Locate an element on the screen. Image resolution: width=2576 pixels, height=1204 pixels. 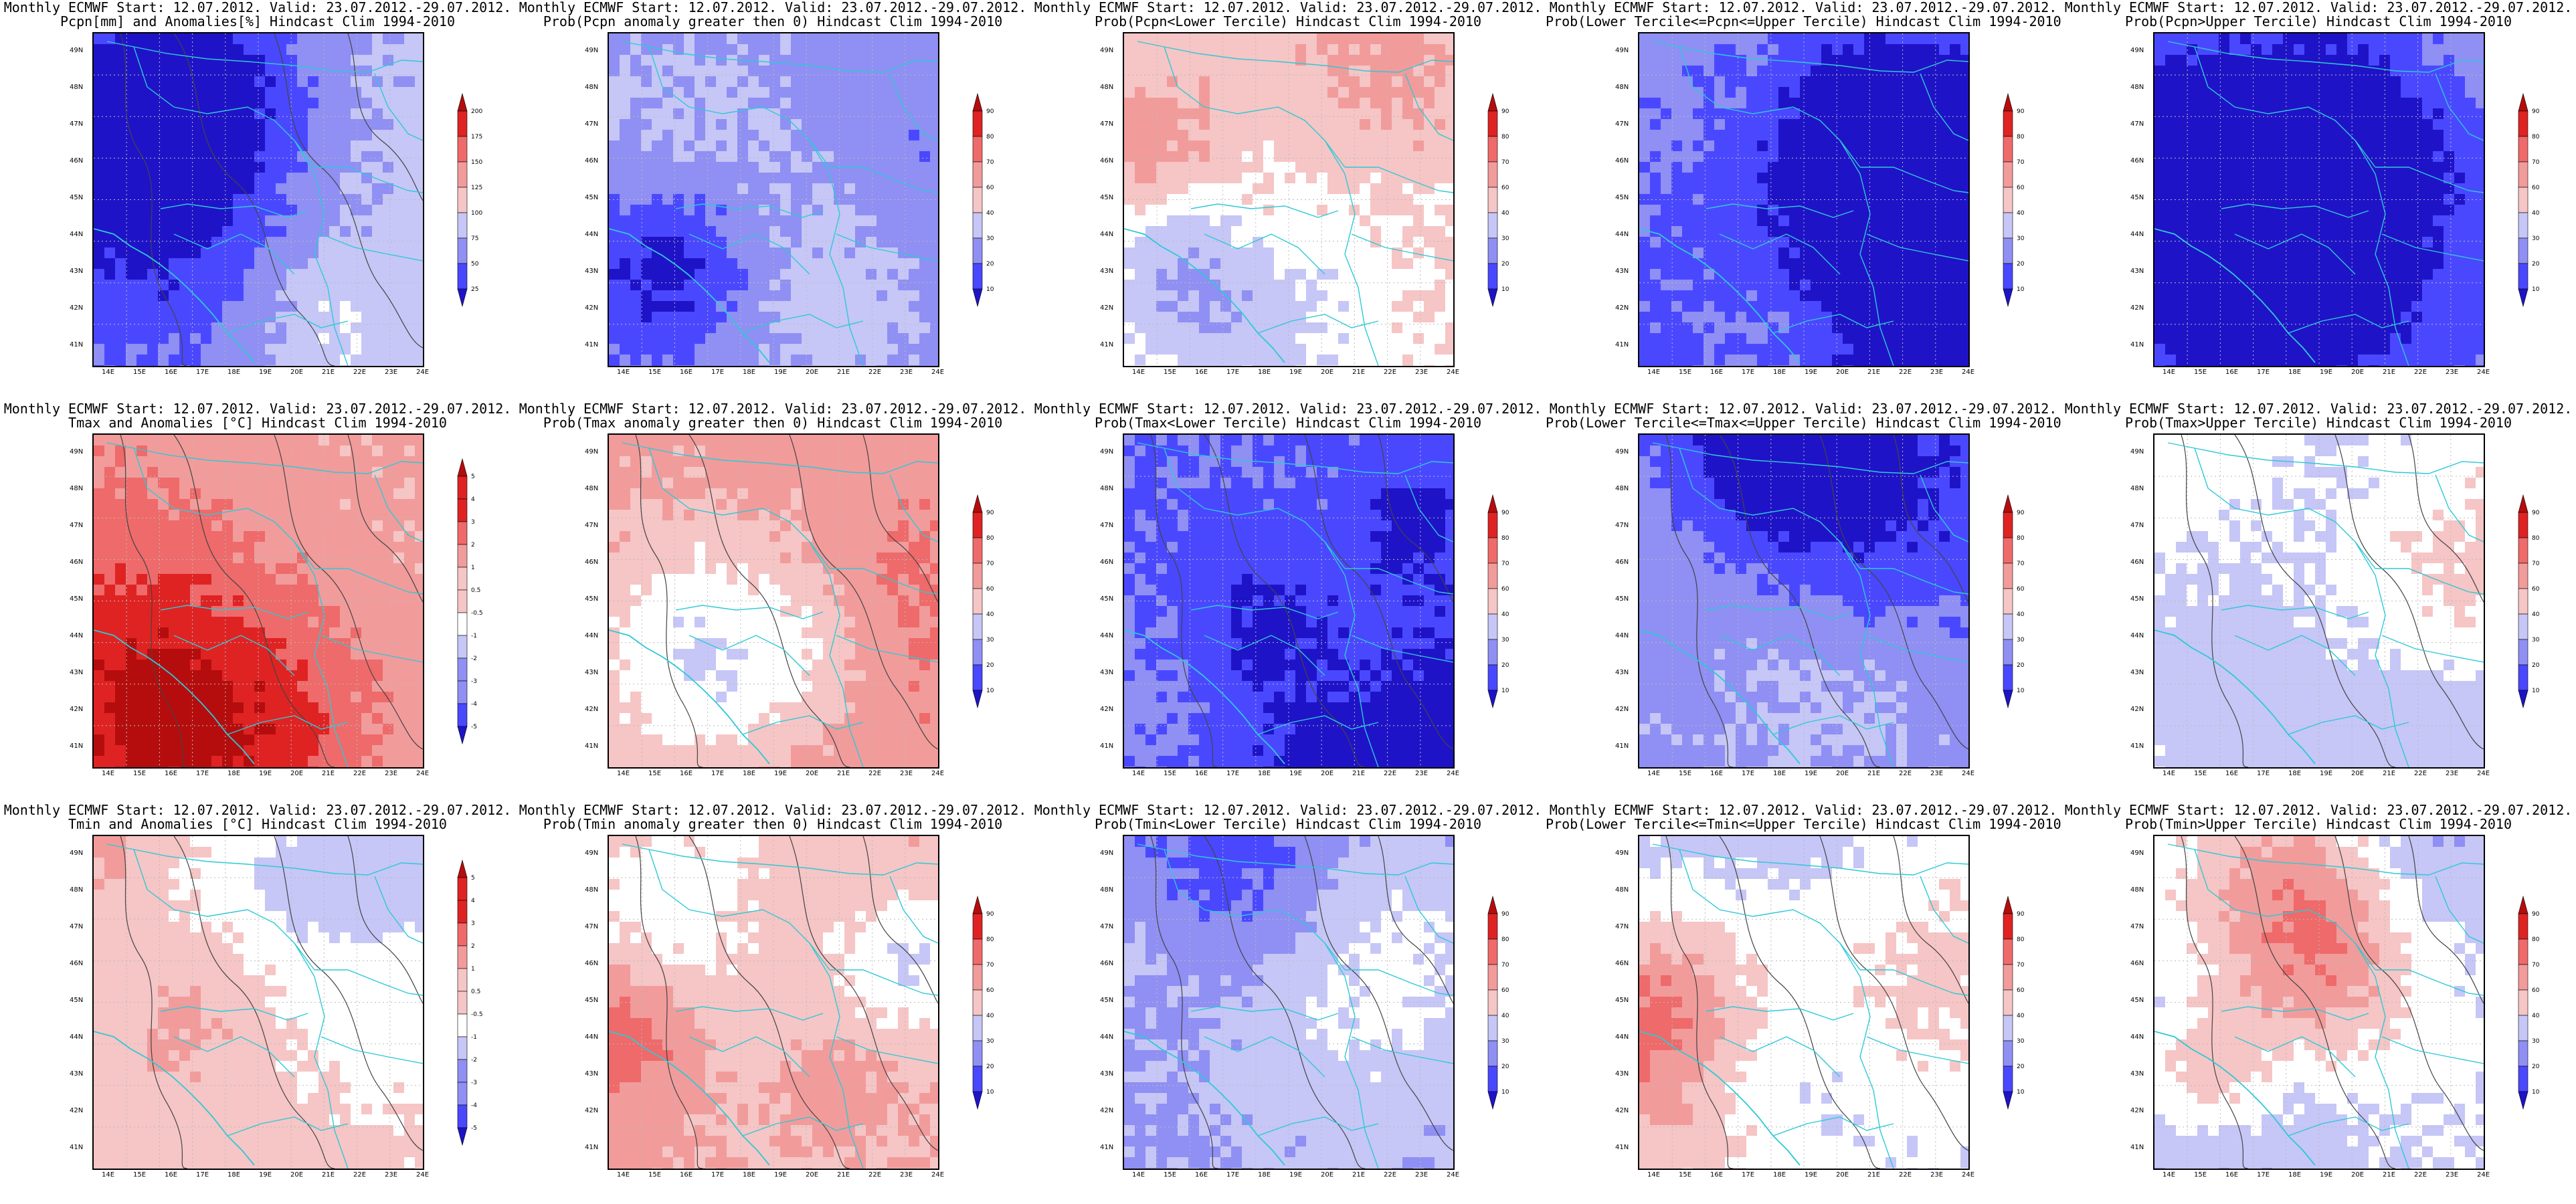
lat-tick-label: 49N is located at coordinates (592, 50).